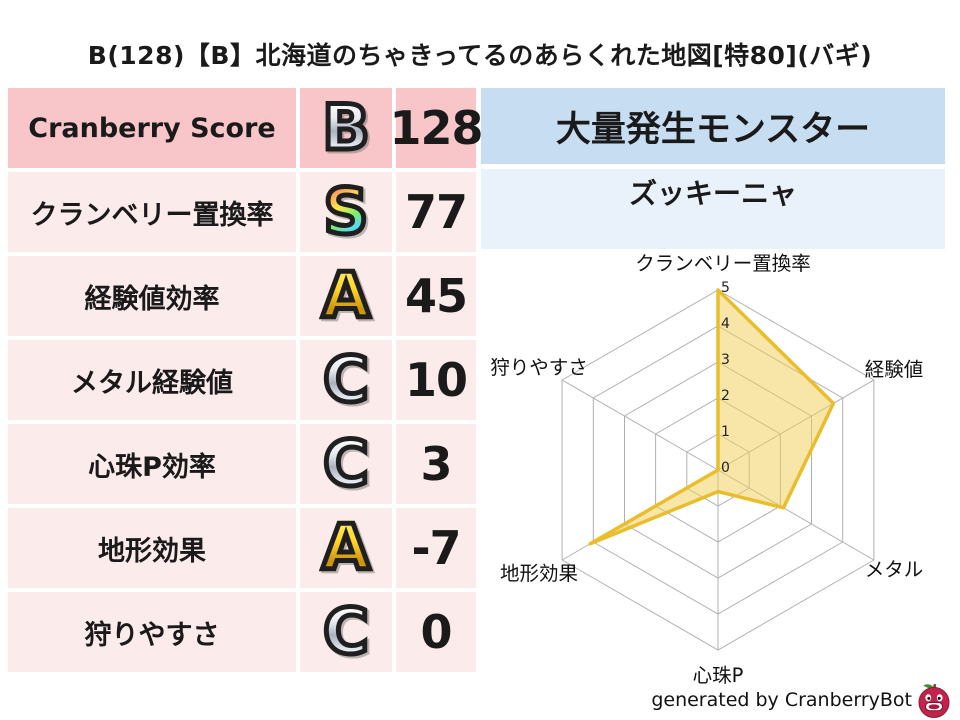 This screenshot has height=720, width=960. I want to click on credit-text: generated by CranberryBot, so click(781, 700).